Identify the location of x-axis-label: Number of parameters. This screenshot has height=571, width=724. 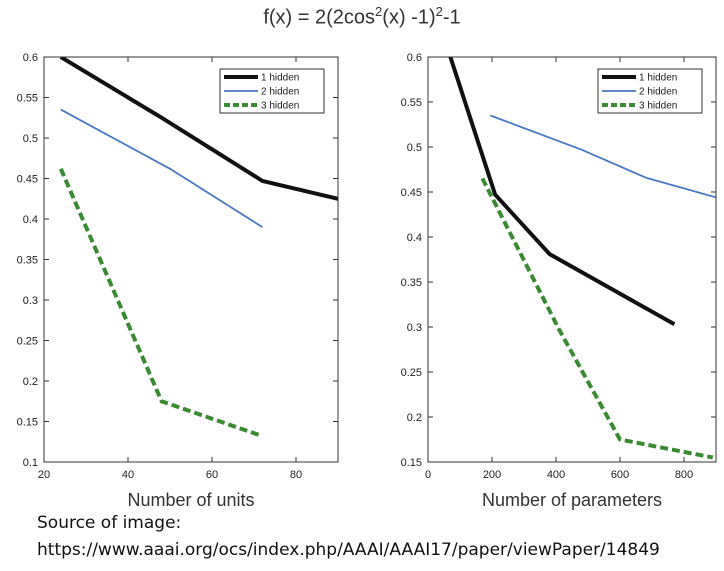
(572, 500).